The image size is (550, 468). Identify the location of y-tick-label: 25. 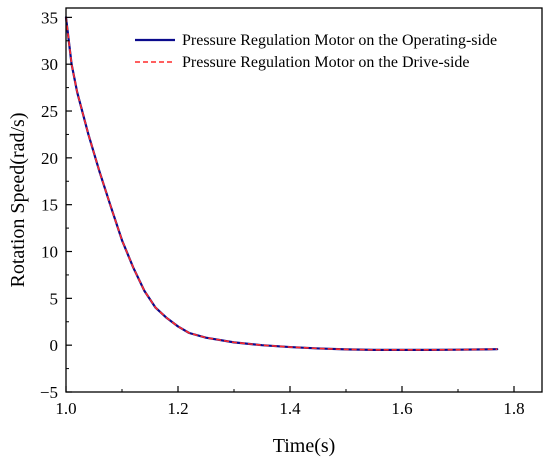
(49, 111).